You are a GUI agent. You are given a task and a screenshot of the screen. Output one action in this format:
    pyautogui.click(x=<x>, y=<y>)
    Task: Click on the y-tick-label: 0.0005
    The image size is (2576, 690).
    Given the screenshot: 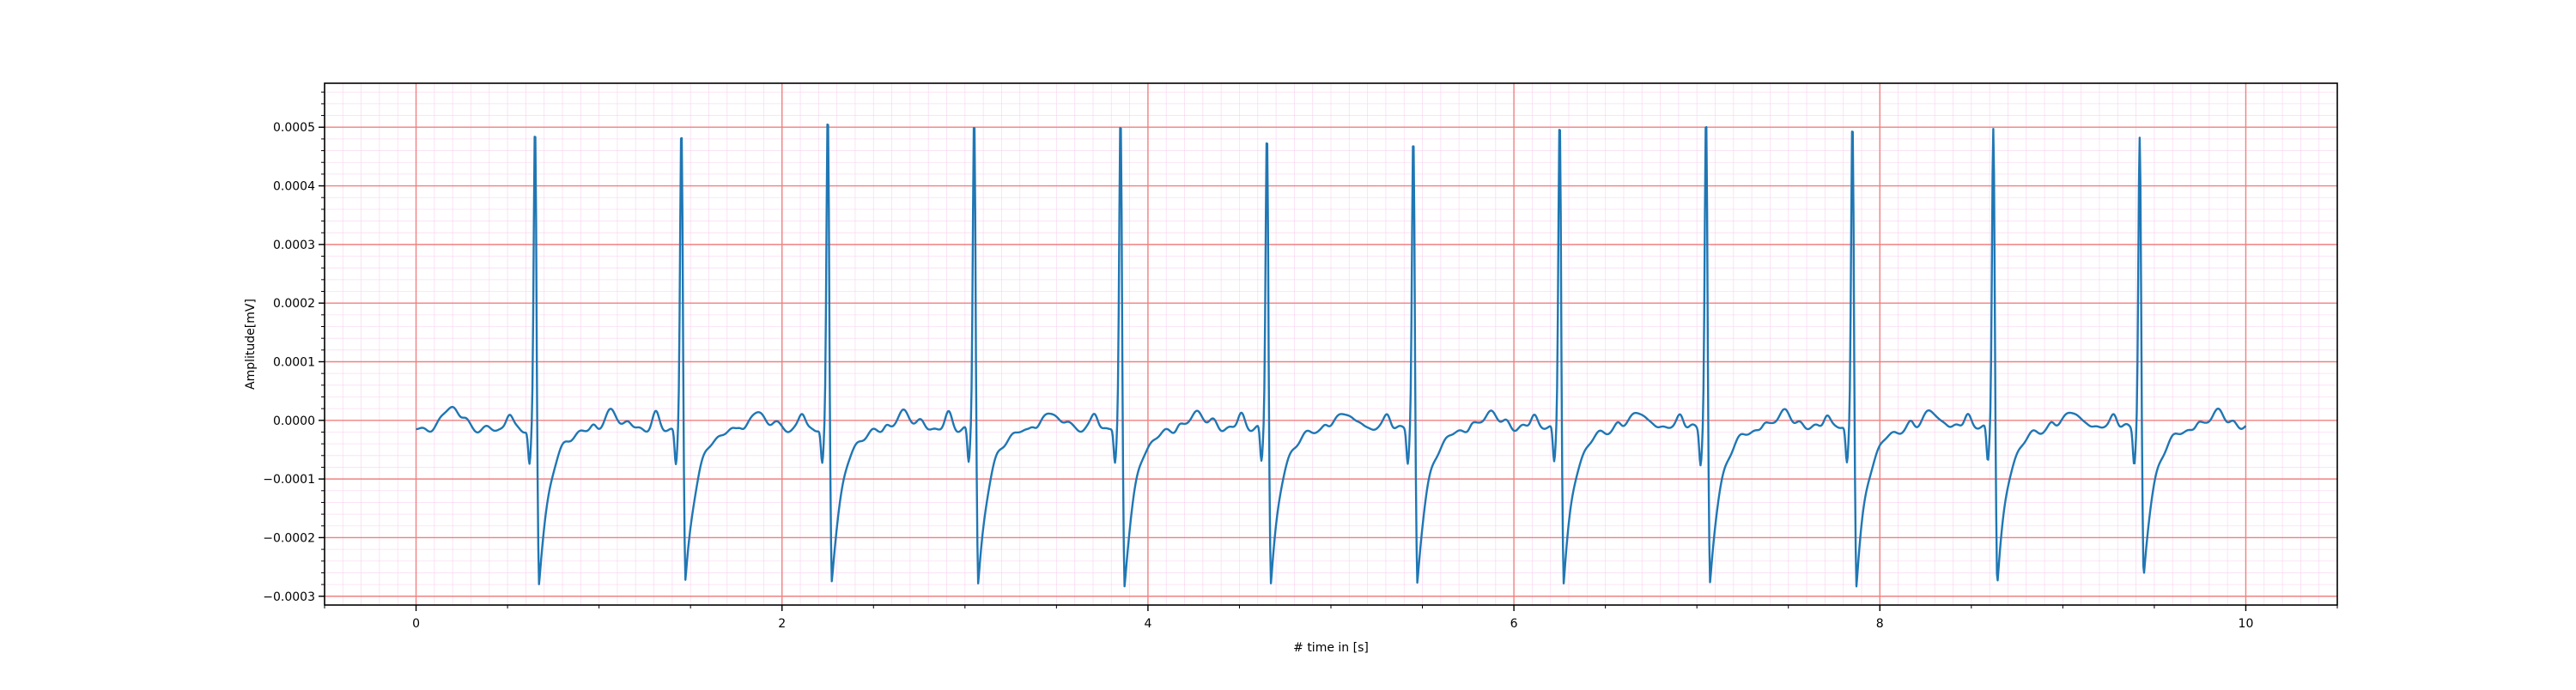 What is the action you would take?
    pyautogui.click(x=294, y=128)
    